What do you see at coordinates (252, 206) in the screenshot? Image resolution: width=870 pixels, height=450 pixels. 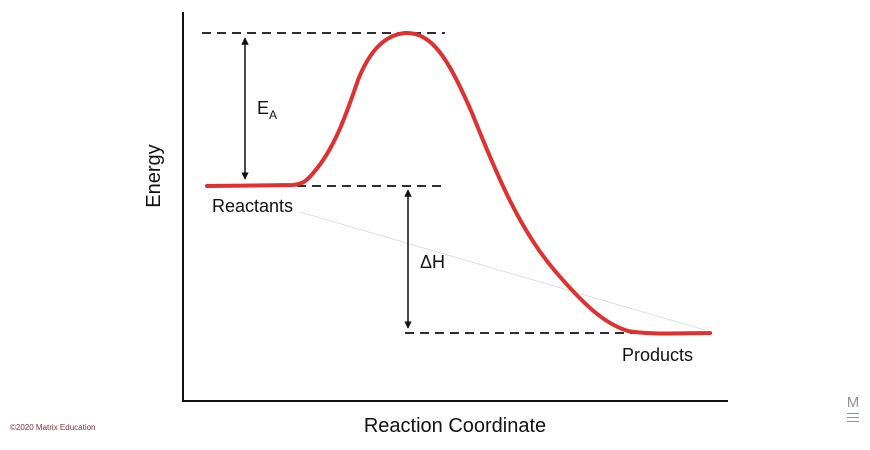 I see `reactants-label: Reactants` at bounding box center [252, 206].